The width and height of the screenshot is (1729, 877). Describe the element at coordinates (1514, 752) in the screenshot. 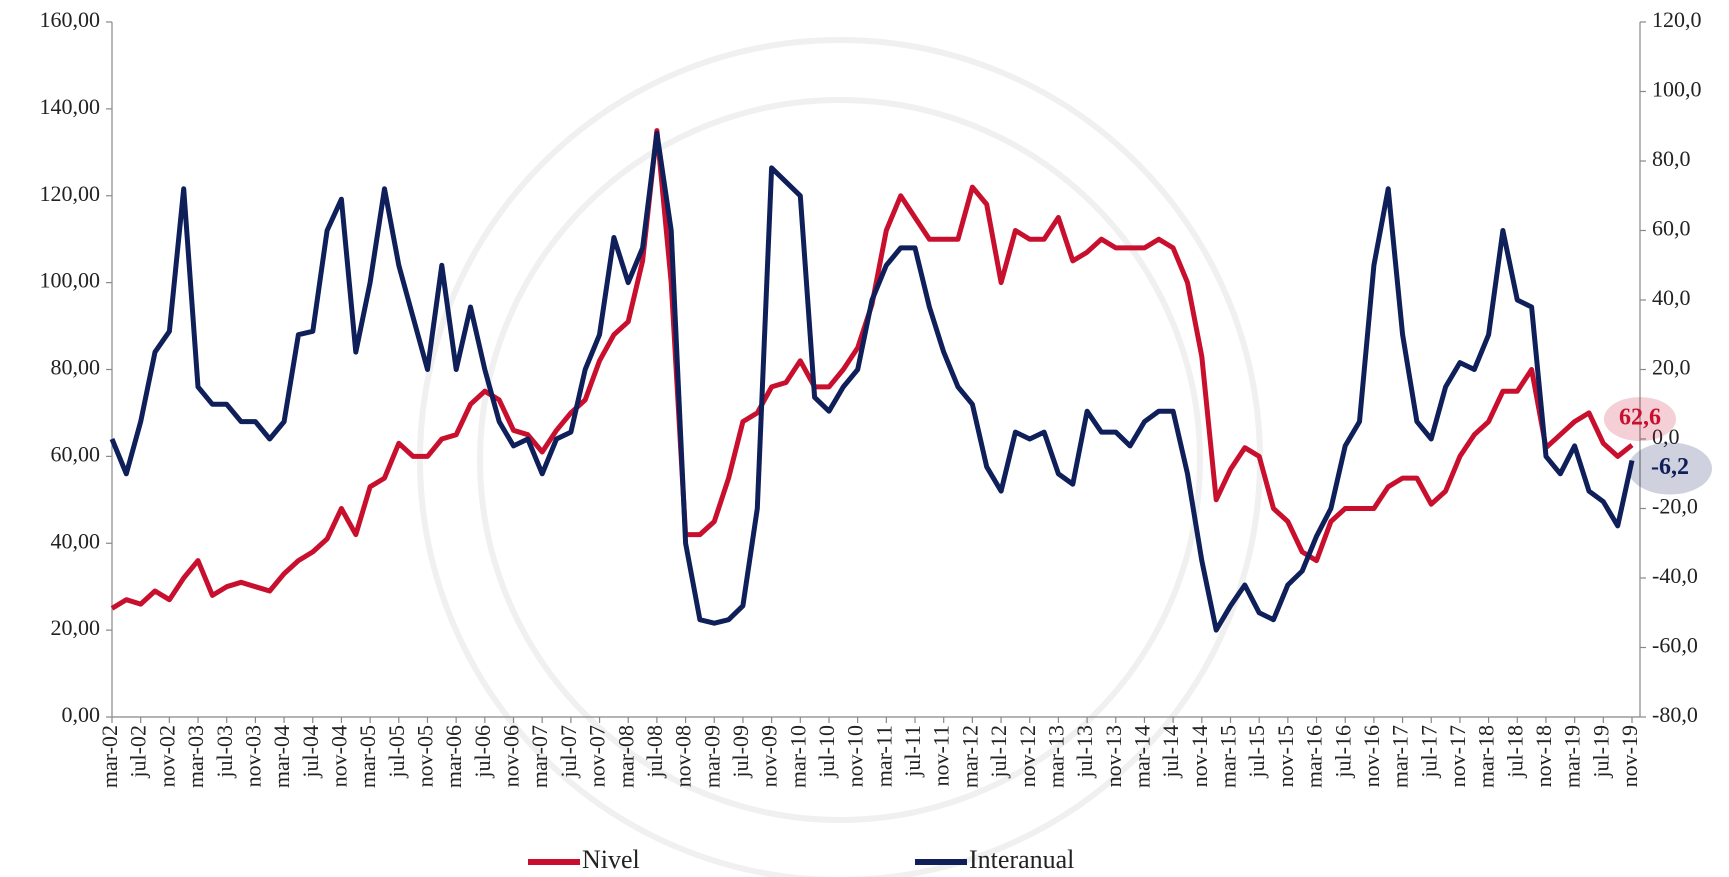

I see `x-tick-label: jul-18` at that location.